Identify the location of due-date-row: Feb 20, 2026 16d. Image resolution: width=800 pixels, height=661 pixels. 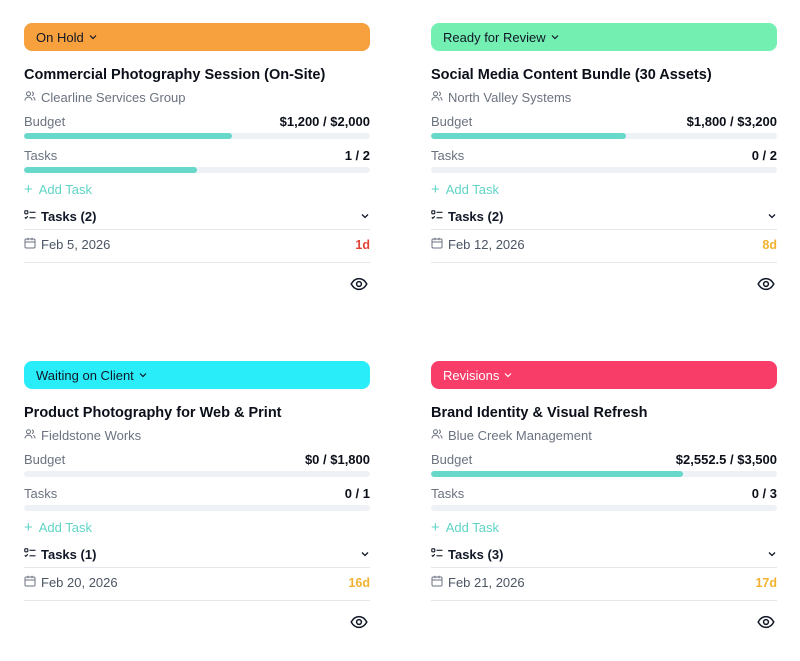
(197, 582).